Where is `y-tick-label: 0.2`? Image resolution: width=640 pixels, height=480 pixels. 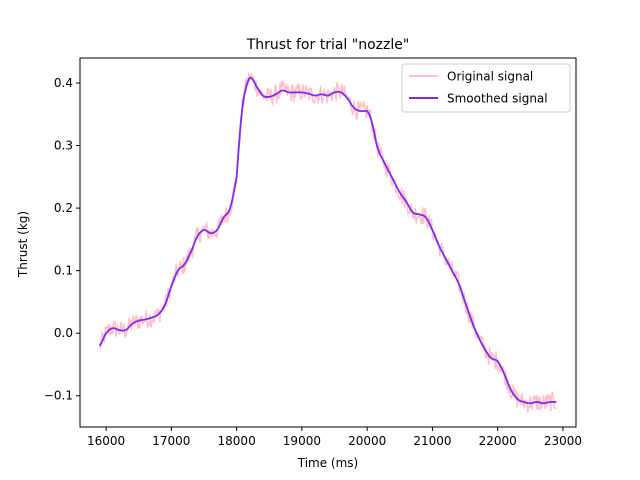 y-tick-label: 0.2 is located at coordinates (63, 208).